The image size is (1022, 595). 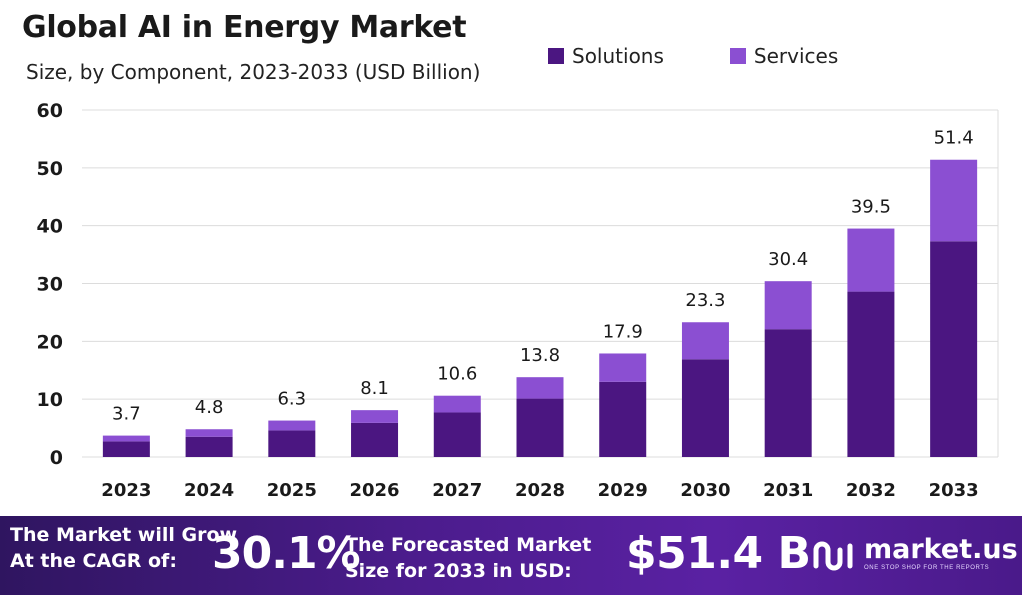 I want to click on y-tick-label: 40, so click(x=50, y=227).